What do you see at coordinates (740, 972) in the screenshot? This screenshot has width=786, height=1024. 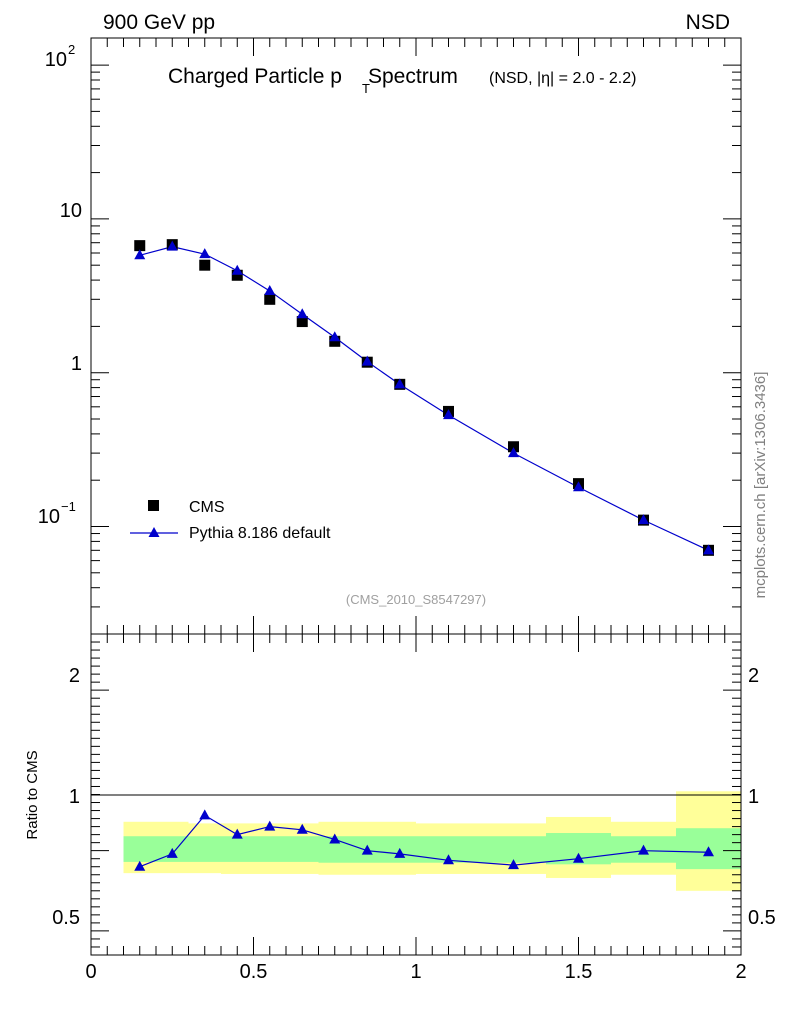 I see `x-tick-label-2: 2` at bounding box center [740, 972].